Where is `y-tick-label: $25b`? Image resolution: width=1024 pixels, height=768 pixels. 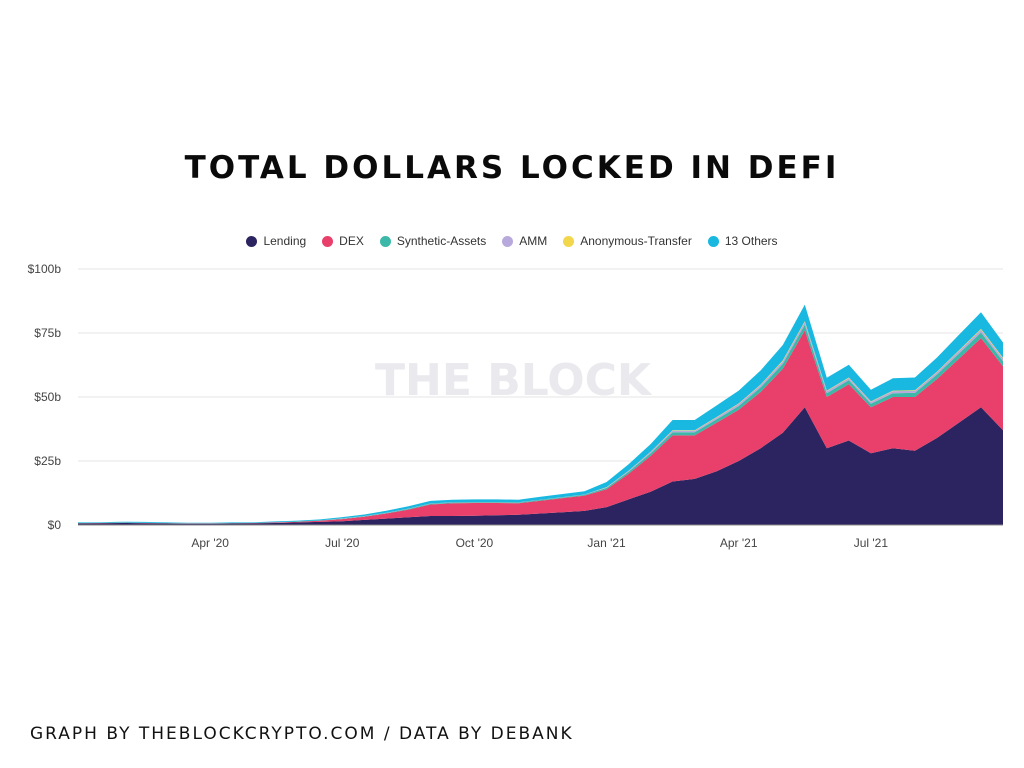
y-tick-label: $25b is located at coordinates (47, 461).